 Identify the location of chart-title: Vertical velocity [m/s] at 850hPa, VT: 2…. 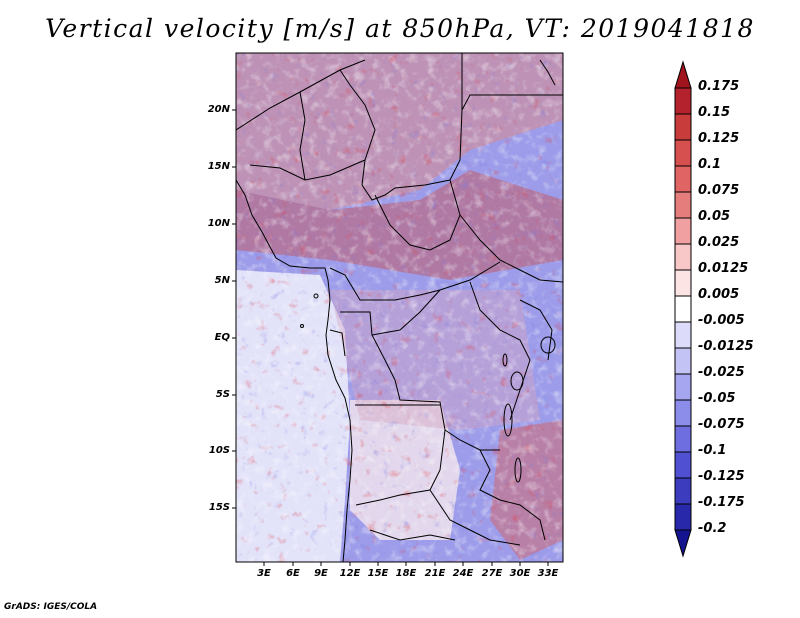
(400, 28).